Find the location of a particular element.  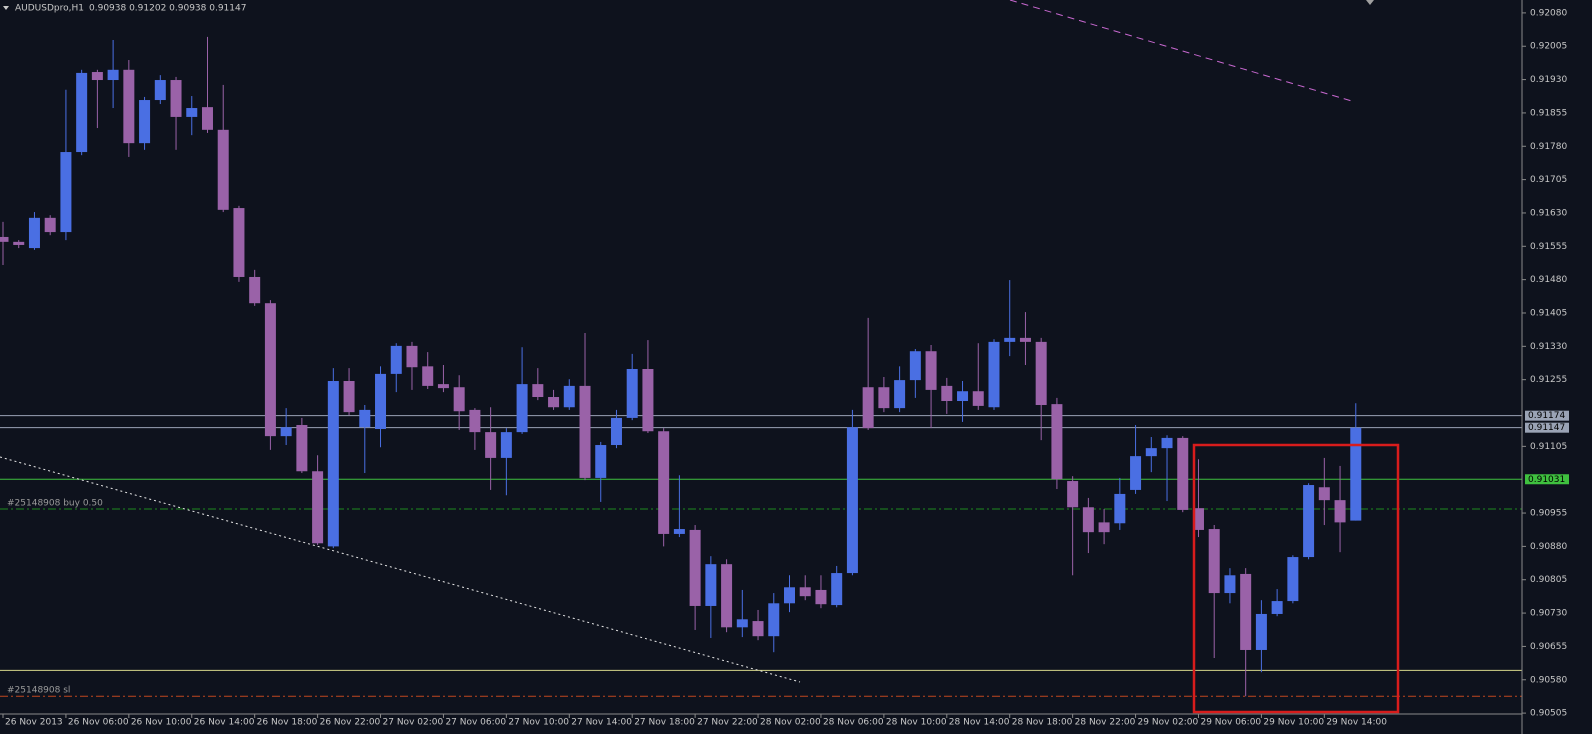

y-tick-label: 0.91630 is located at coordinates (1548, 213).